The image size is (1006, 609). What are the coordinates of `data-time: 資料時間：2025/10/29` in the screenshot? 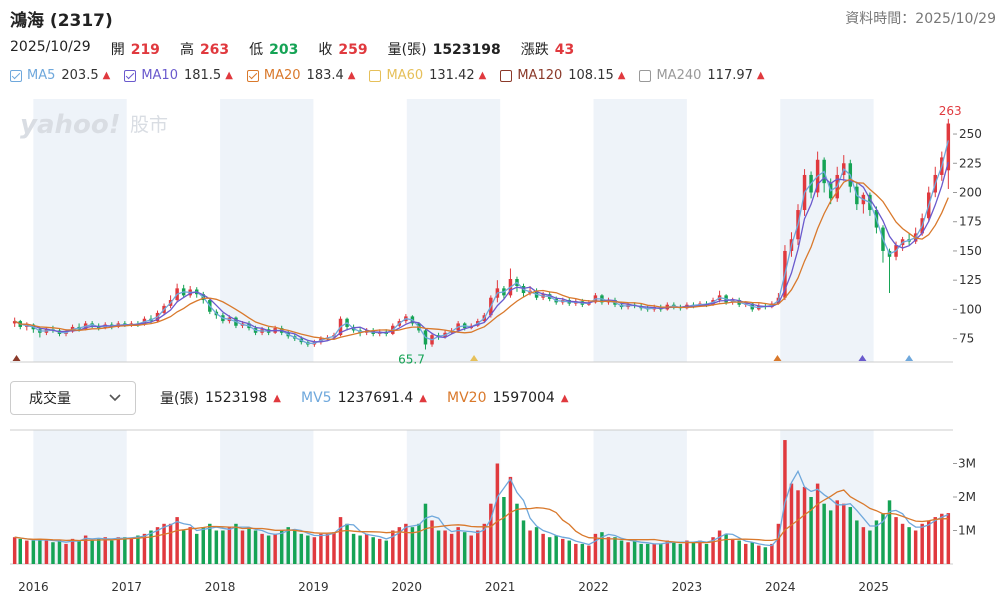 It's located at (920, 19).